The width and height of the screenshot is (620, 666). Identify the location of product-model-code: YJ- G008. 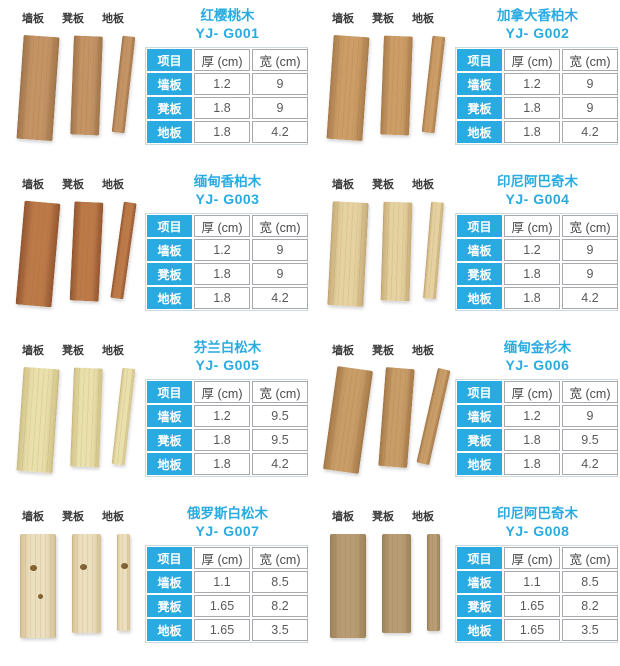
(537, 530).